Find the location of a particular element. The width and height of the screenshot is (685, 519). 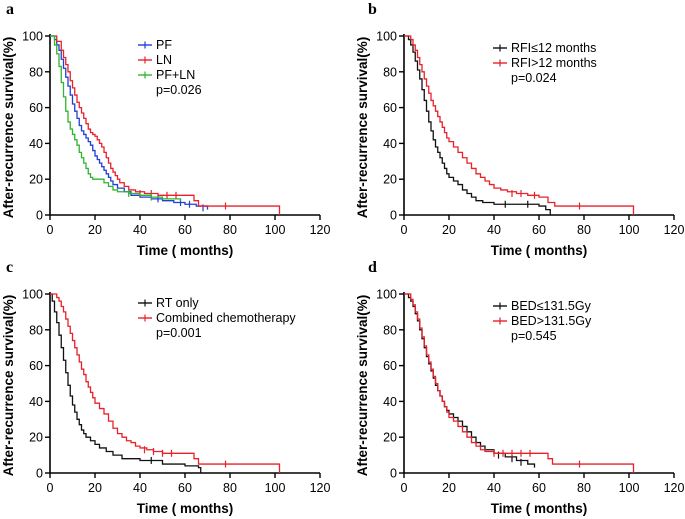

legend-label: Combined chemotherapy is located at coordinates (226, 318).